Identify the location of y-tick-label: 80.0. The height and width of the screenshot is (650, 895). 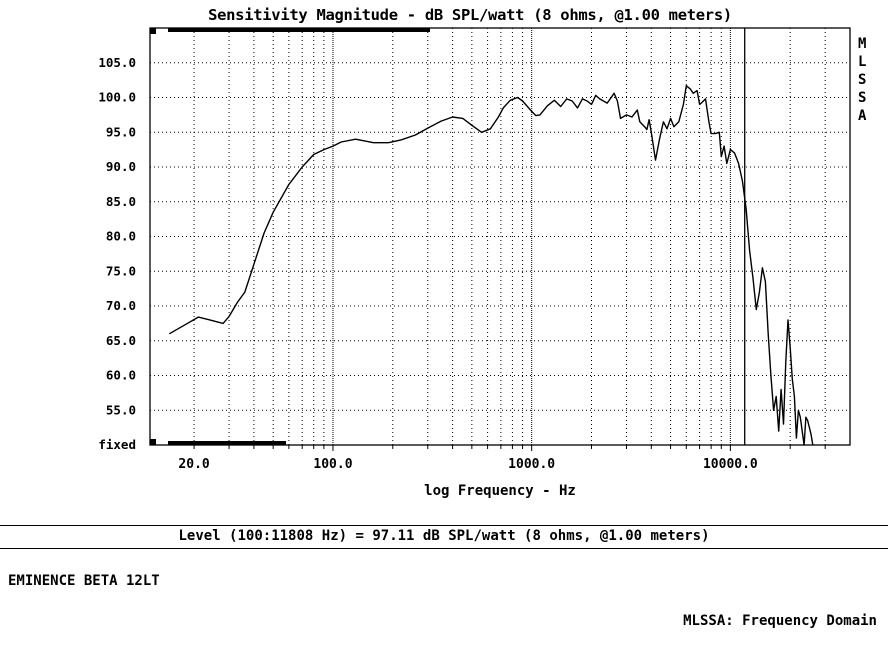
(121, 236).